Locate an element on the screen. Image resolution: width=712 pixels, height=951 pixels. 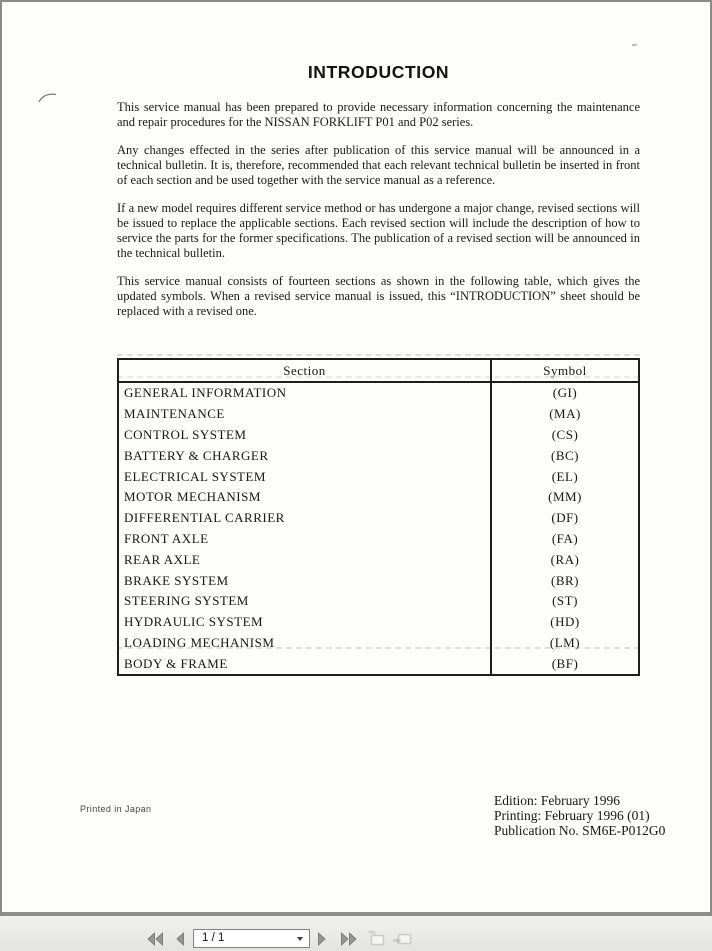
section-cell: MAINTENANCE is located at coordinates (305, 414).